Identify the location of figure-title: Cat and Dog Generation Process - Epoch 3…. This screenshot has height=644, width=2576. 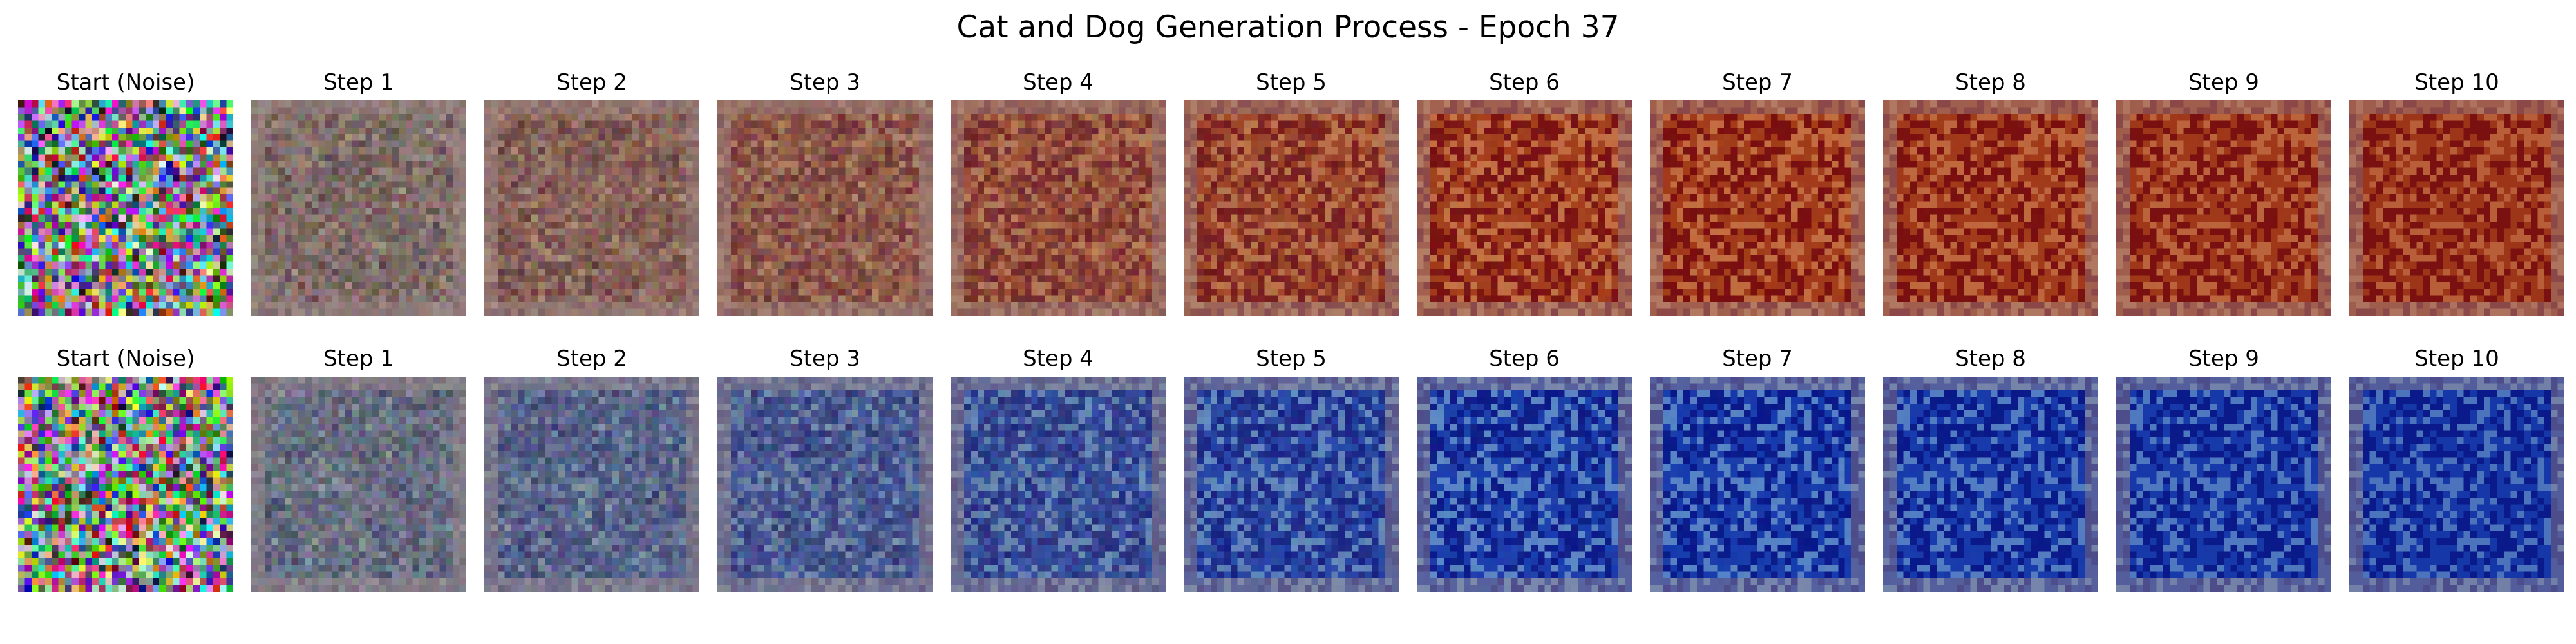
(1288, 28).